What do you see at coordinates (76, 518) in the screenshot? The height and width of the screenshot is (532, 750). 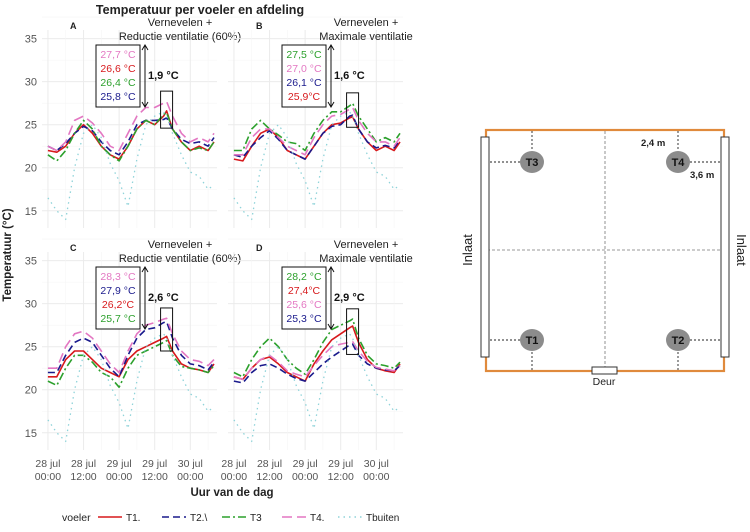 I see `legend-title: voeler` at bounding box center [76, 518].